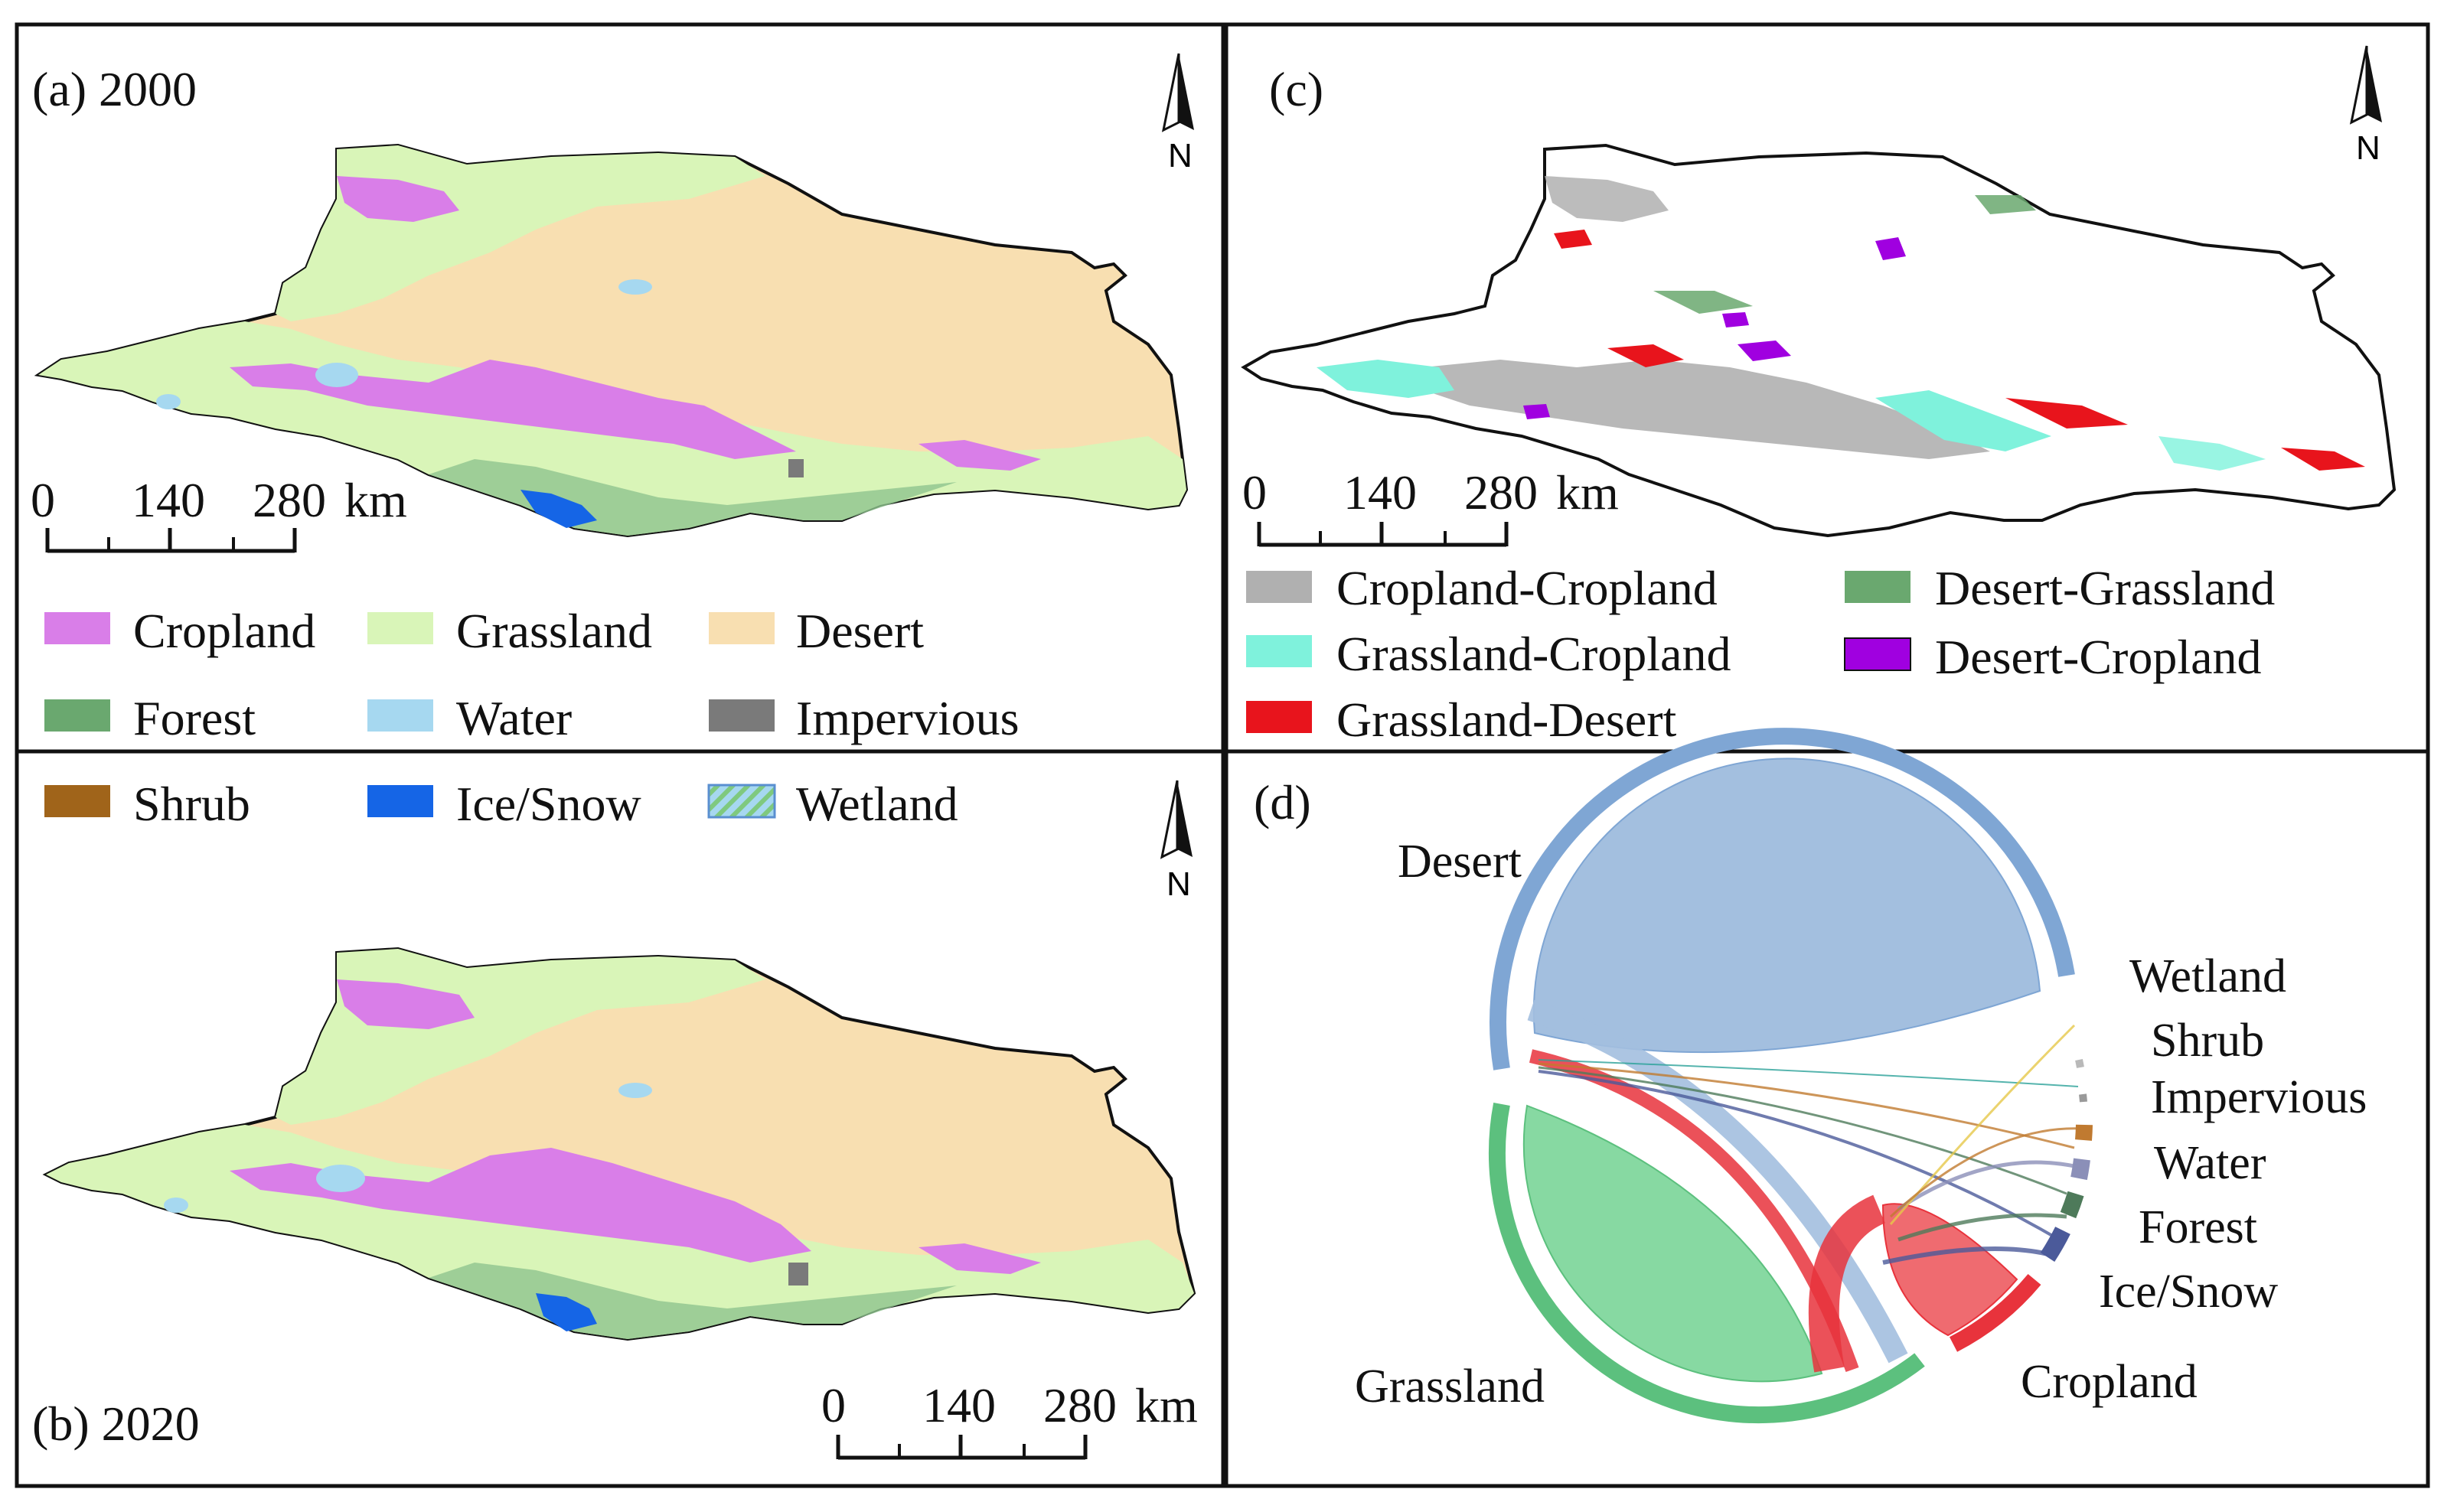 The image size is (2444, 1512). Describe the element at coordinates (1279, 587) in the screenshot. I see `legend-swatch-cropland-cropland` at that location.